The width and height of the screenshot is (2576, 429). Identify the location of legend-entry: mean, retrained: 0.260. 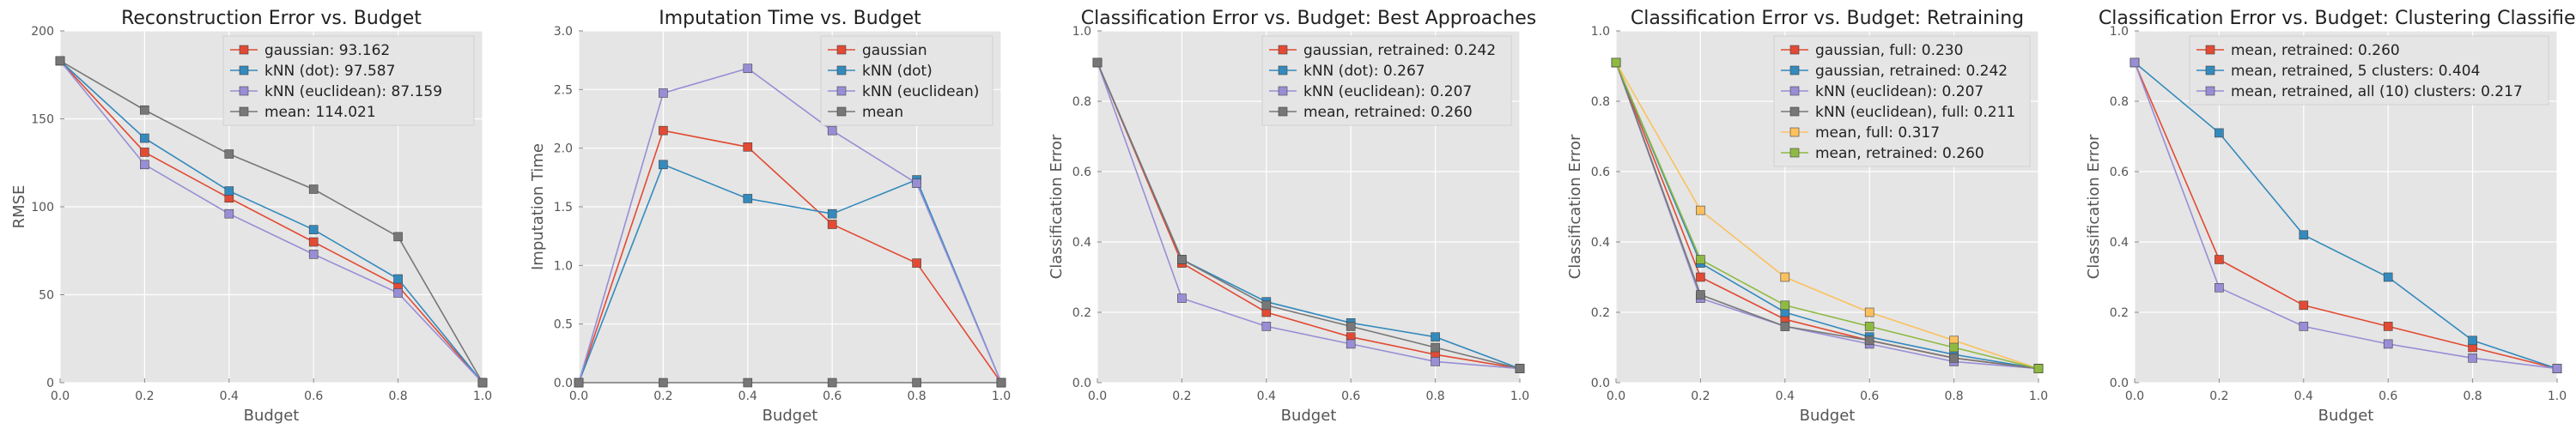
(1900, 154).